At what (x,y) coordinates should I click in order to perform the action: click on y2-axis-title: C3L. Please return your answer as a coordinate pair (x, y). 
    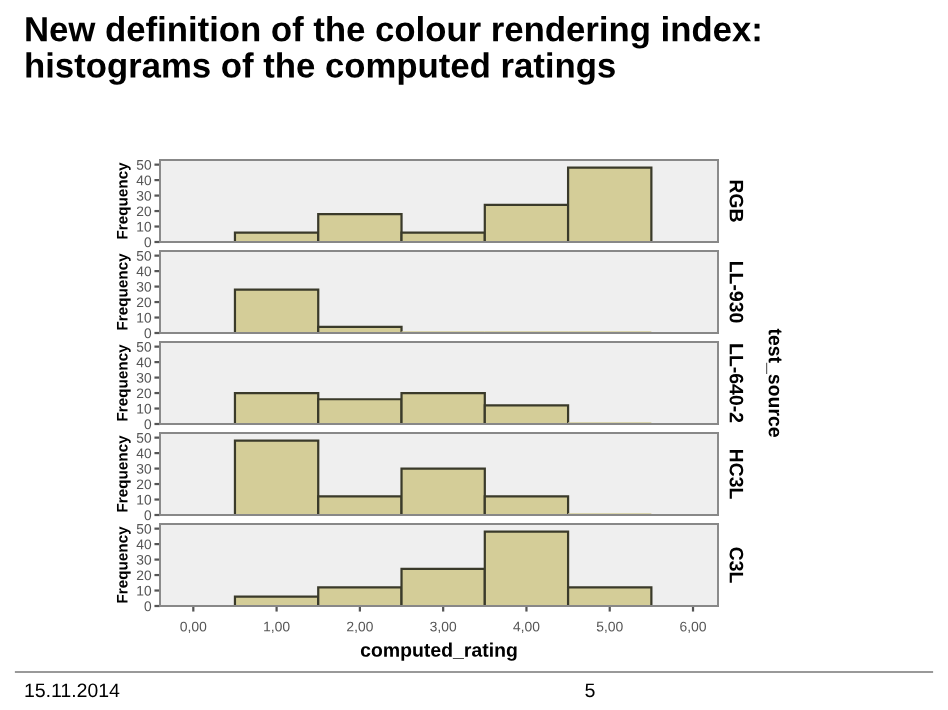
    Looking at the image, I should click on (736, 565).